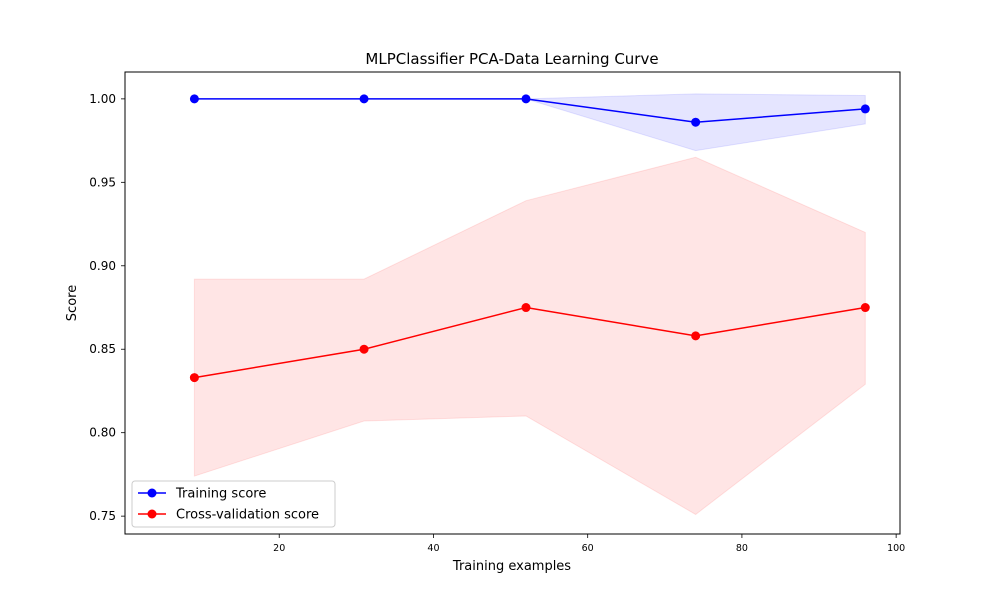 This screenshot has height=600, width=1000. What do you see at coordinates (896, 548) in the screenshot?
I see `x-tick-label: 100` at bounding box center [896, 548].